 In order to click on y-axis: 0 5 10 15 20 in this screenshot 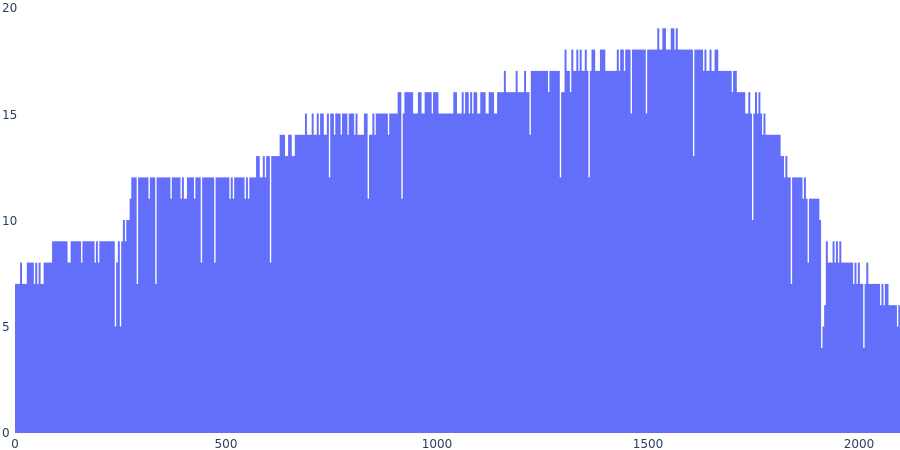, I will do `click(9, 220)`.